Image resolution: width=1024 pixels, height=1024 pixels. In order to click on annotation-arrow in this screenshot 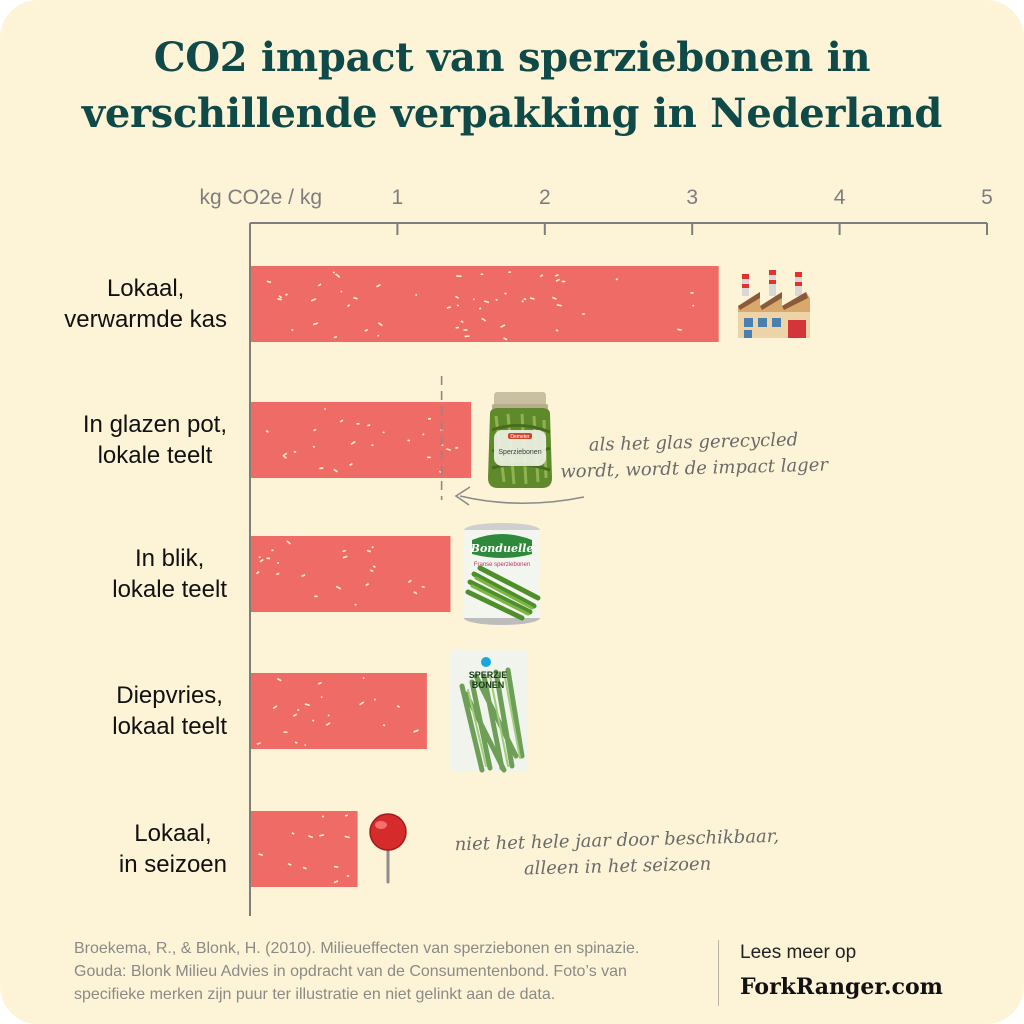, I will do `click(522, 500)`.